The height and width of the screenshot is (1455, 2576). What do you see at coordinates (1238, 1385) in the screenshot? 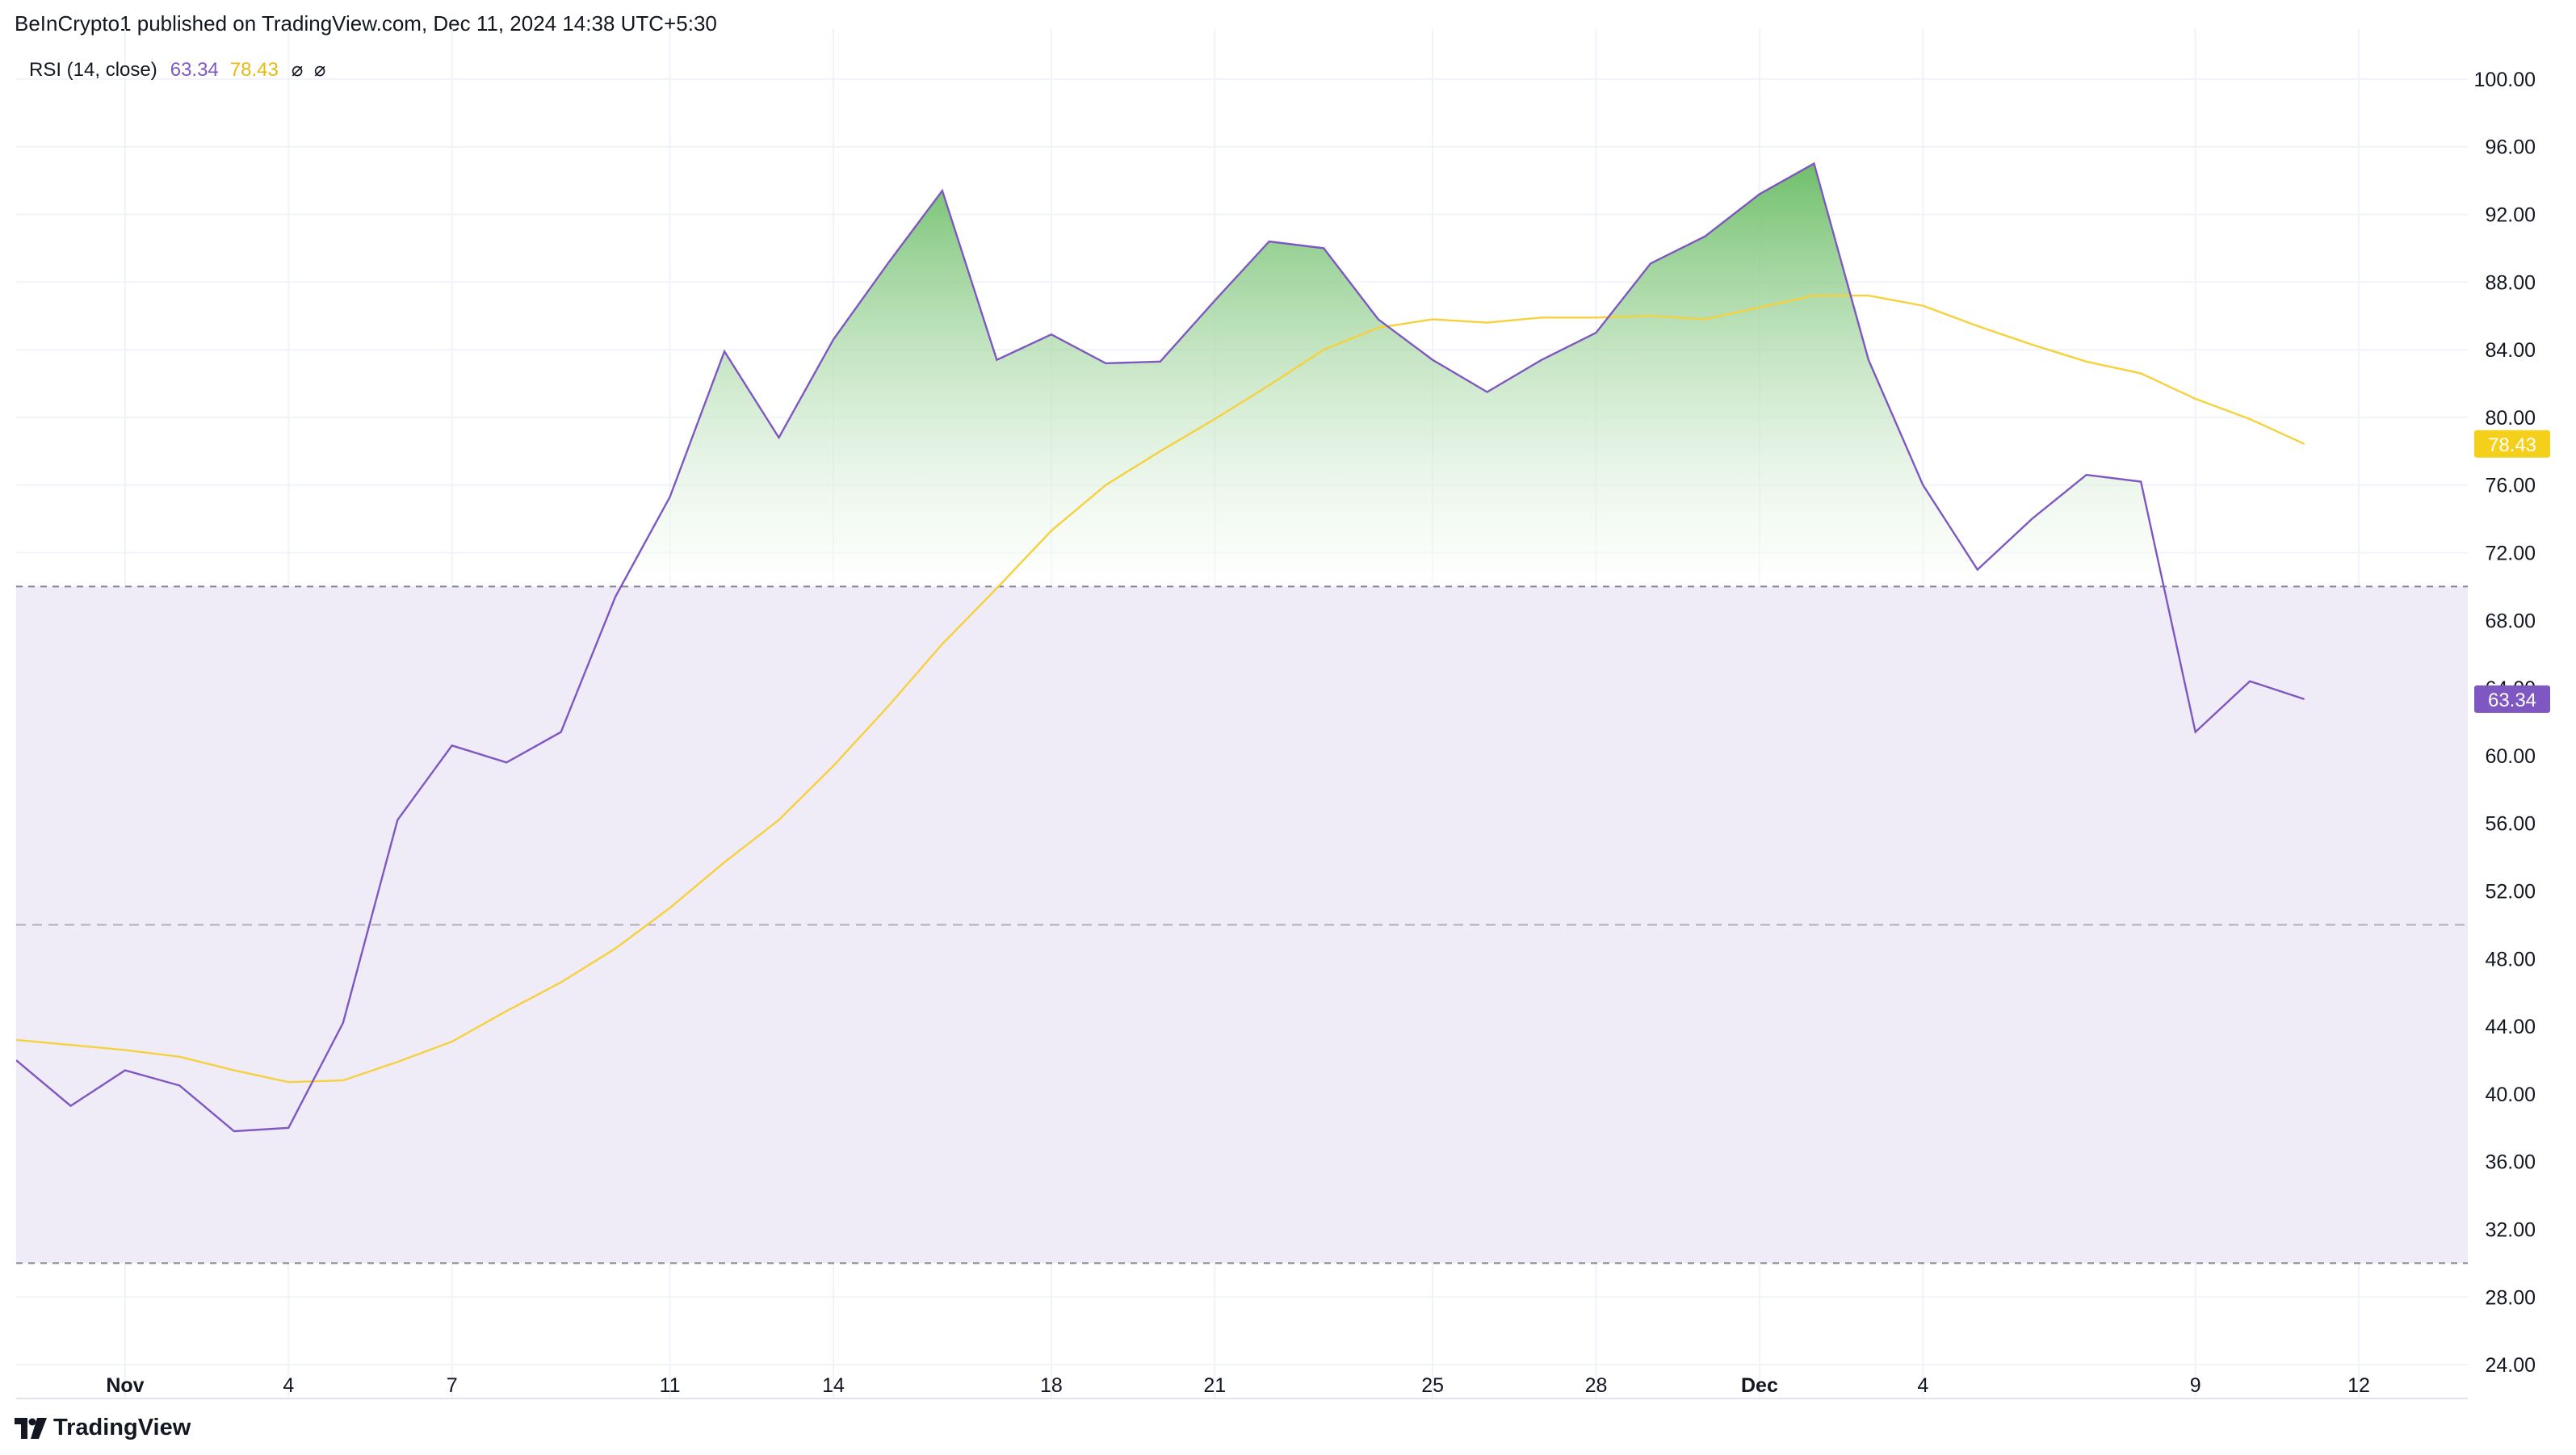
I see `x-axis: Nov 4 7 11 14 18 21 25 28 Dec 4 9 12` at bounding box center [1238, 1385].